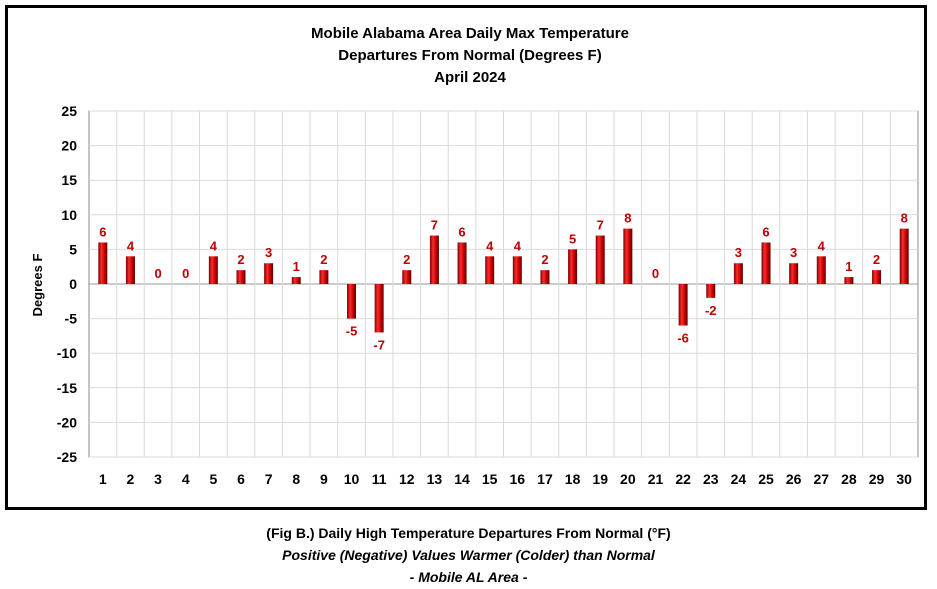 This screenshot has height=589, width=937. I want to click on x-tick-label: 26, so click(794, 479).